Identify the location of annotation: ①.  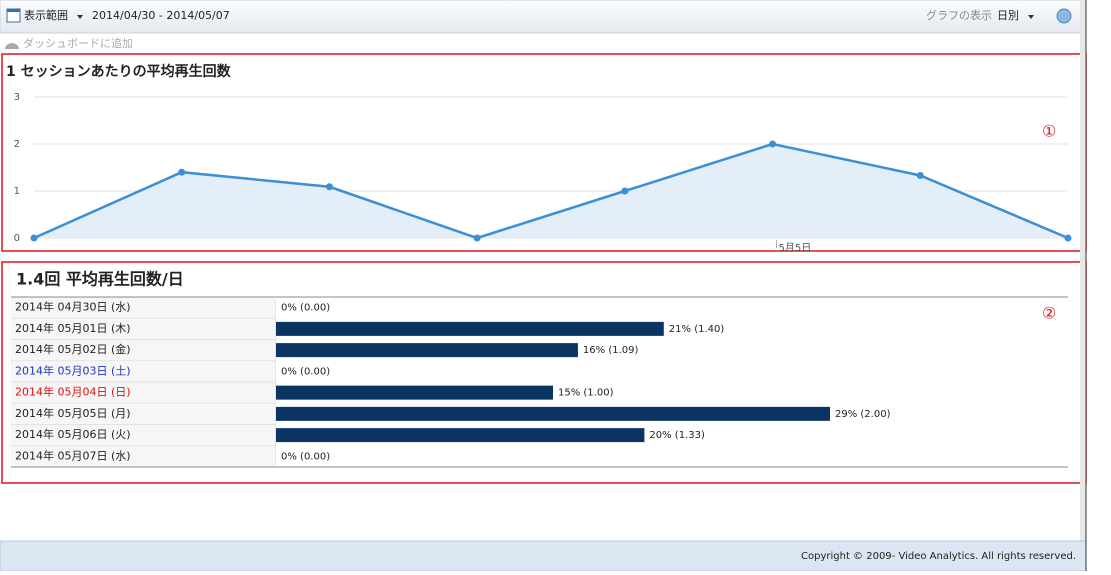
(1049, 131).